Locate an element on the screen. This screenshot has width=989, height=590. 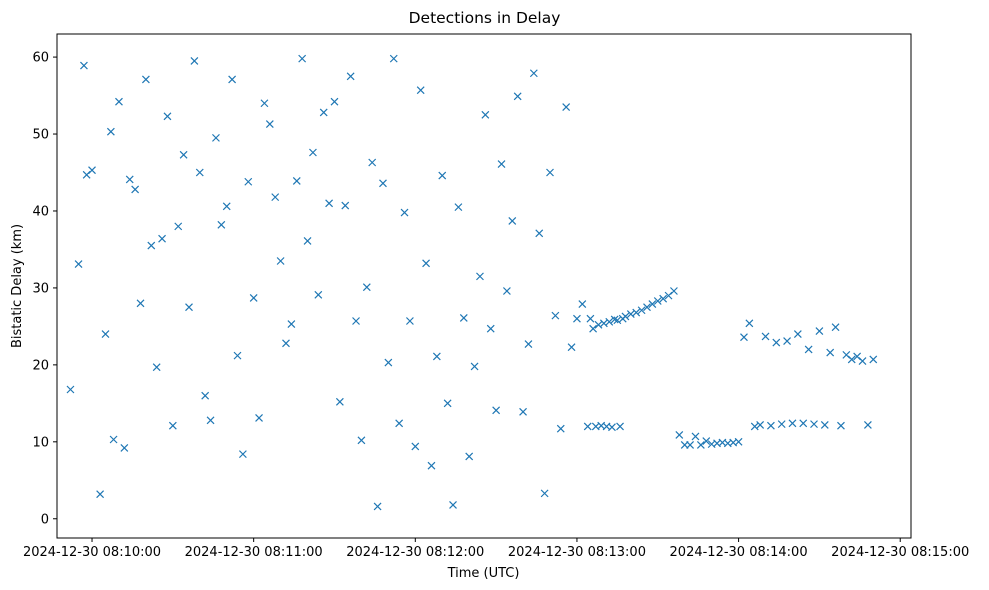
y-tick-label: 0 is located at coordinates (45, 519).